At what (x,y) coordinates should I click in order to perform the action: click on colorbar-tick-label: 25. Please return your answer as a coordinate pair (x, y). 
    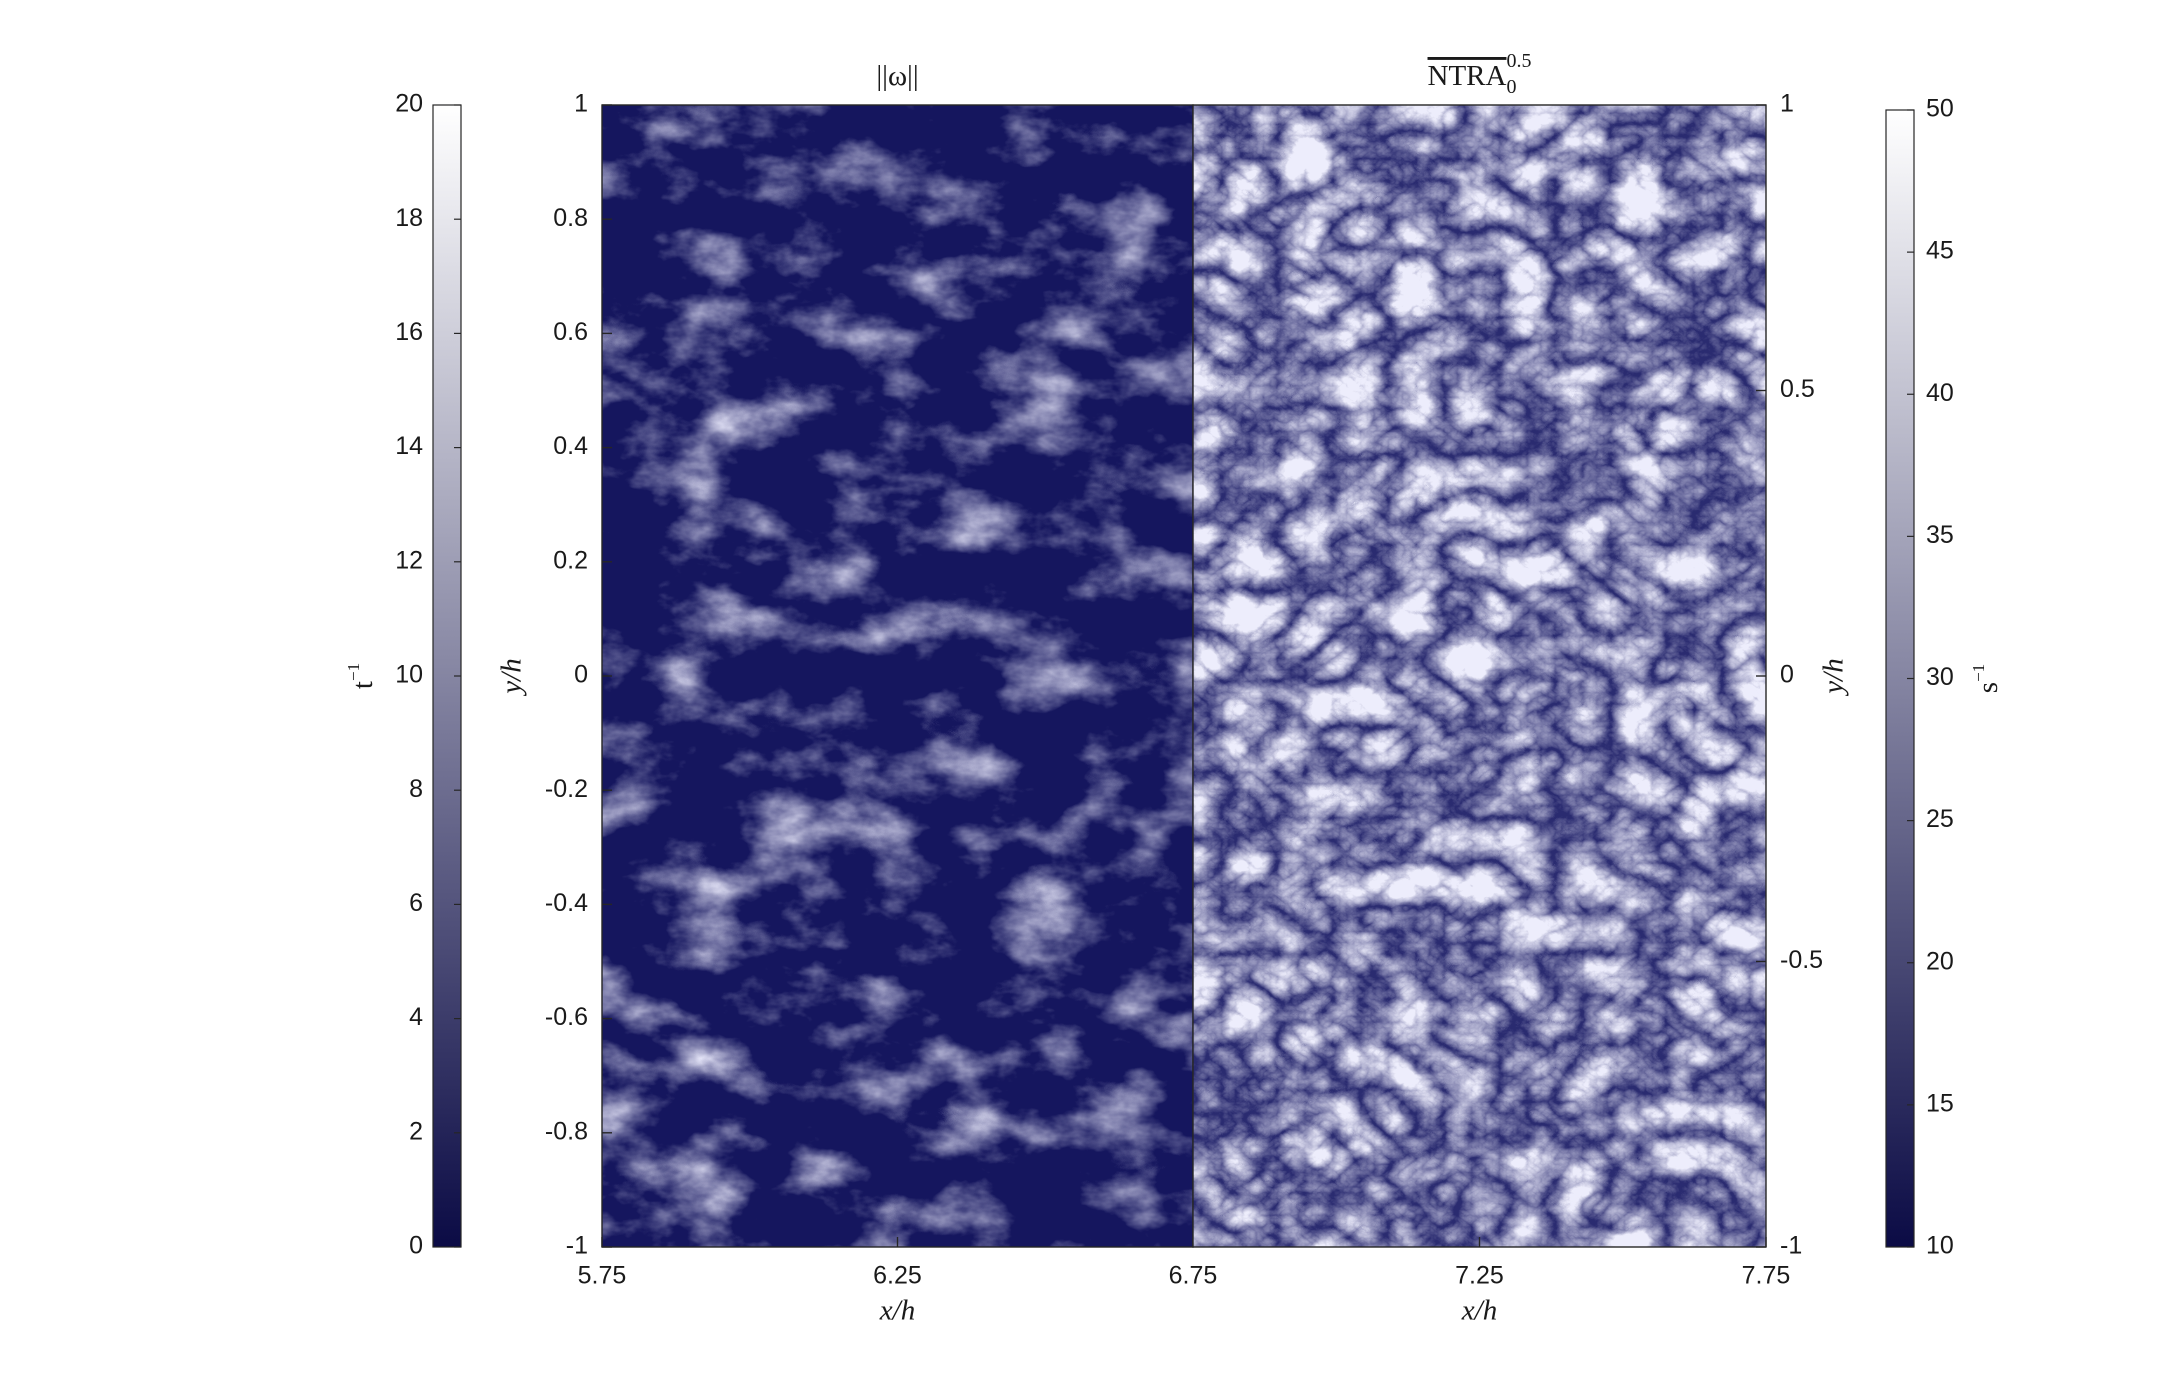
    Looking at the image, I should click on (1940, 819).